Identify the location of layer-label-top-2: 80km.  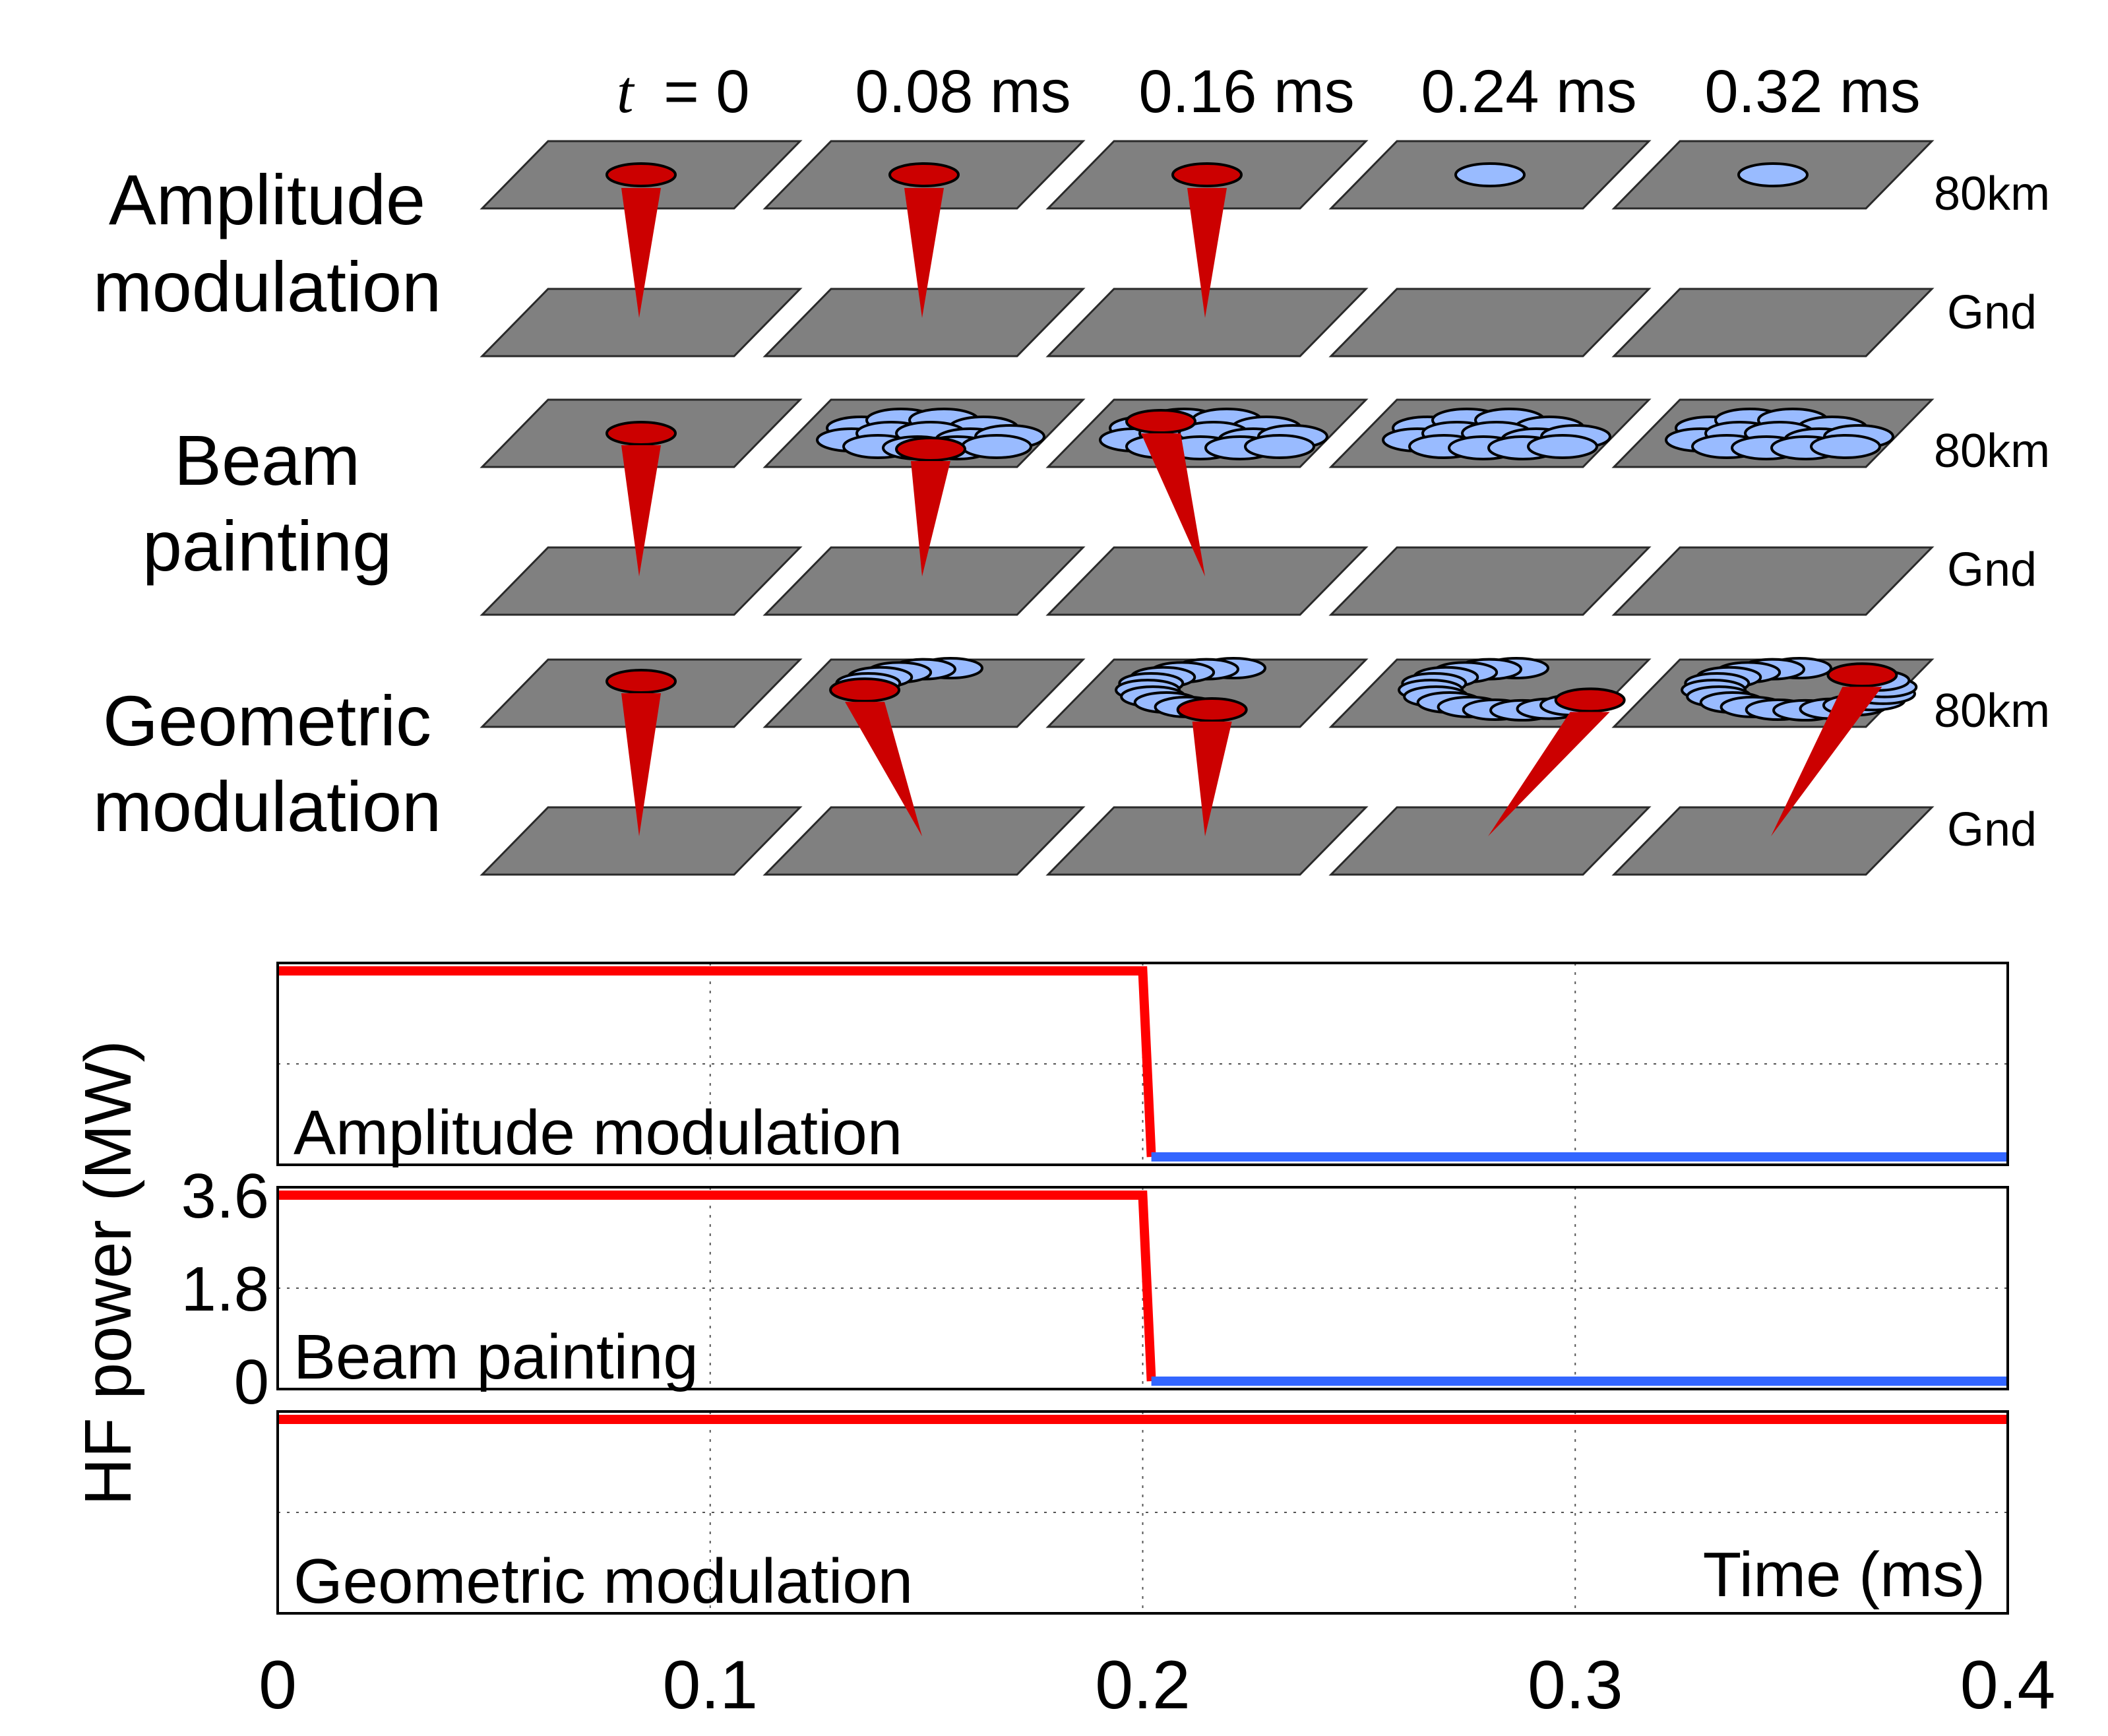
(1992, 451).